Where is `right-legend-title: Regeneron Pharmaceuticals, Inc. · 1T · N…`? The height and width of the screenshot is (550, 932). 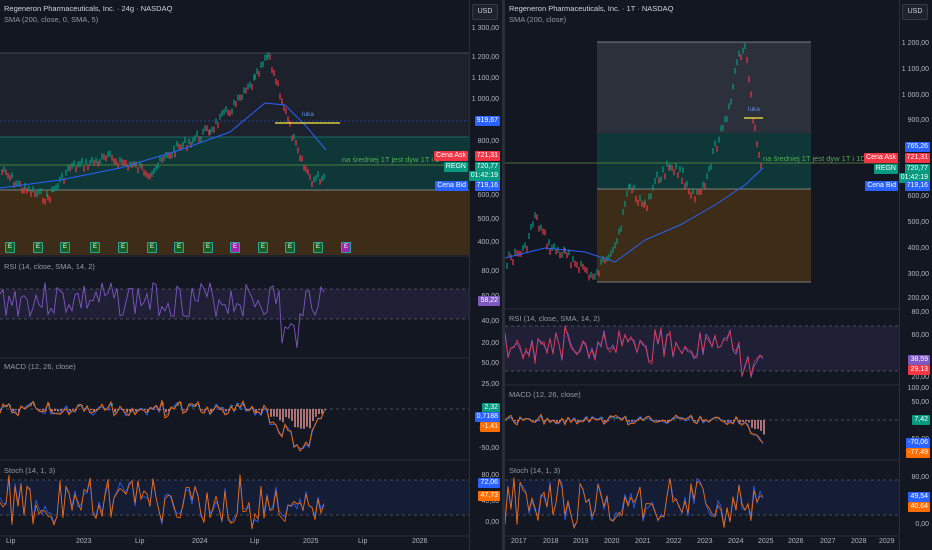
right-legend-title: Regeneron Pharmaceuticals, Inc. · 1T · N… is located at coordinates (591, 8).